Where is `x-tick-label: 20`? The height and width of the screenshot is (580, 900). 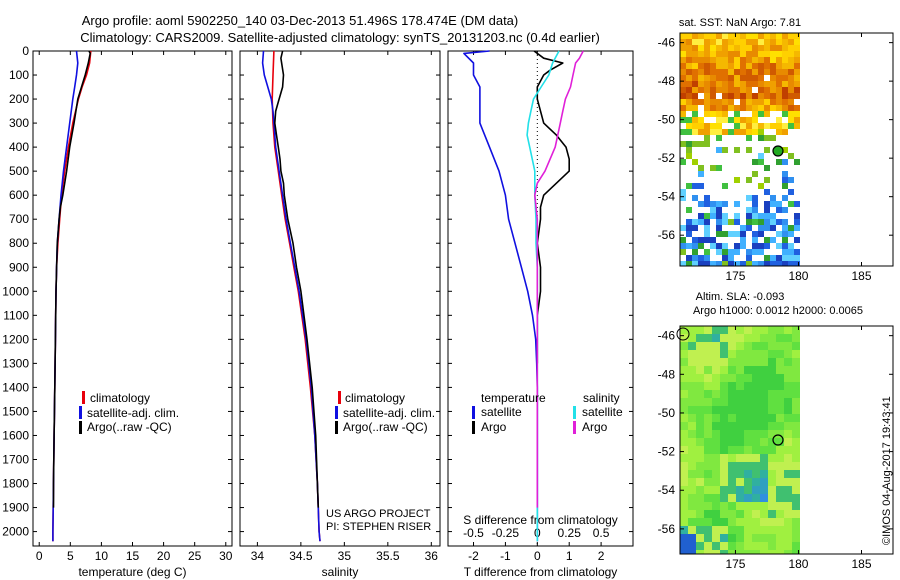
x-tick-label: 20 is located at coordinates (164, 556).